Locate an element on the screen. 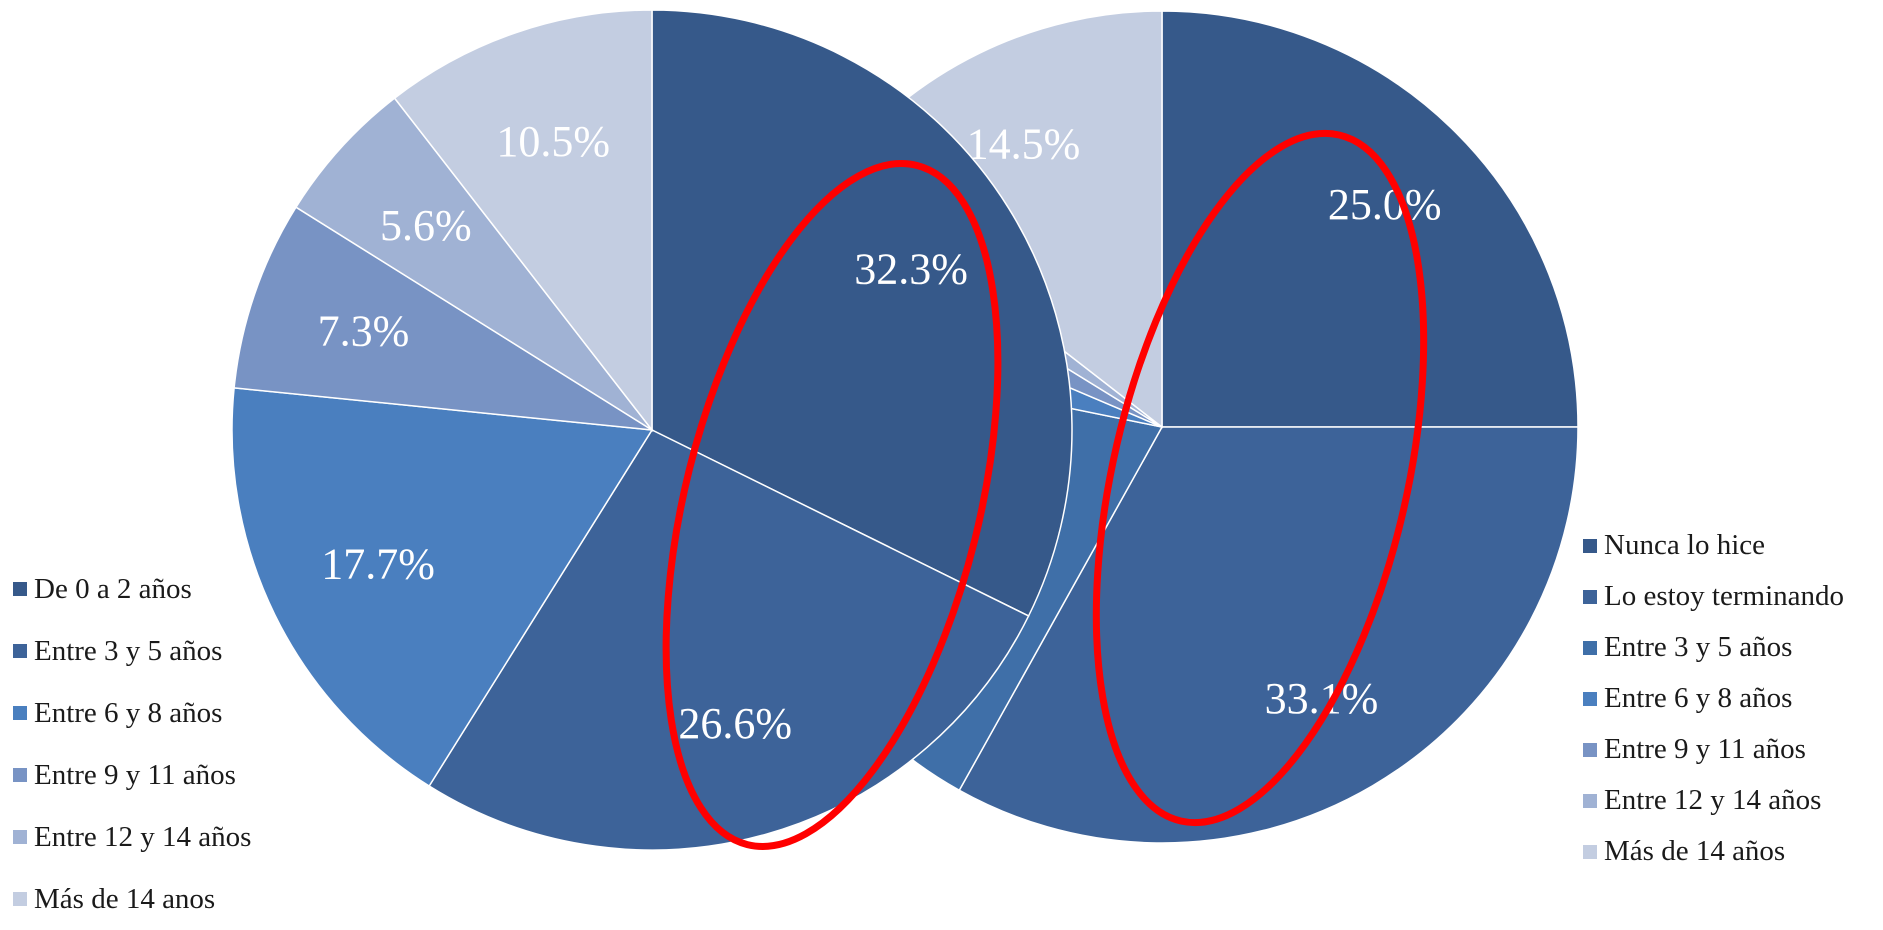 This screenshot has width=1883, height=930. legend-label: Lo estoy terminando is located at coordinates (1724, 596).